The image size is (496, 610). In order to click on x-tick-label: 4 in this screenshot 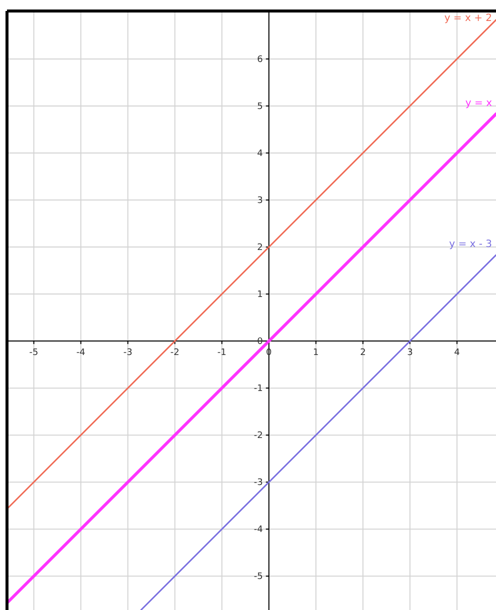, I will do `click(457, 353)`.